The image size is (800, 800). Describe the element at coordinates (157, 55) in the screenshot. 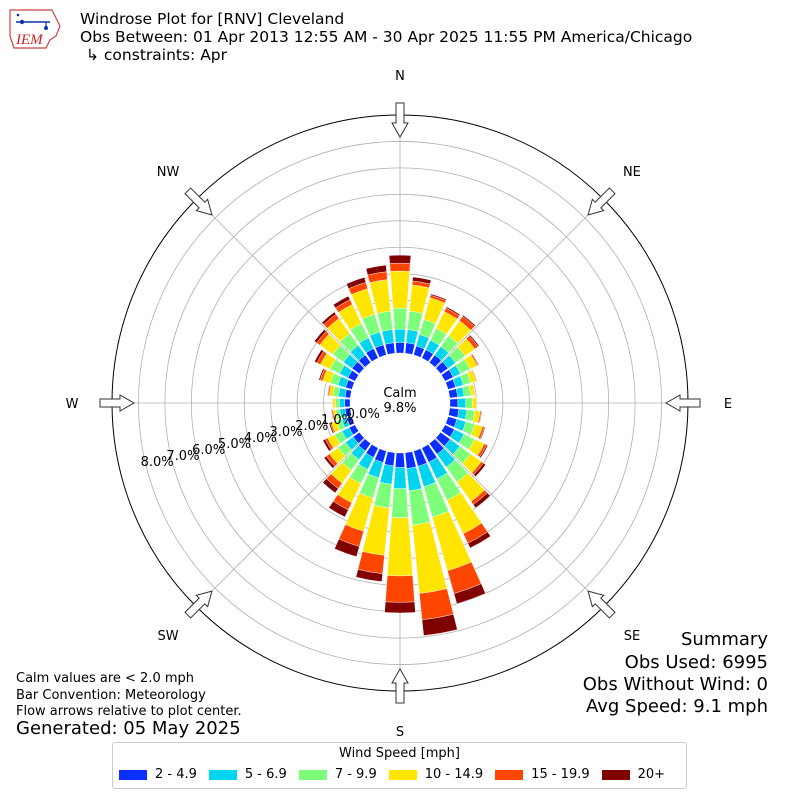

I see `constraints-text: ↳ constraints: Apr` at that location.